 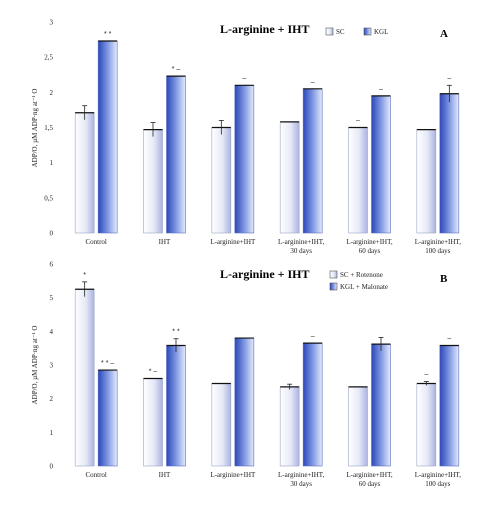 What do you see at coordinates (340, 32) in the screenshot?
I see `legend-label: SC` at bounding box center [340, 32].